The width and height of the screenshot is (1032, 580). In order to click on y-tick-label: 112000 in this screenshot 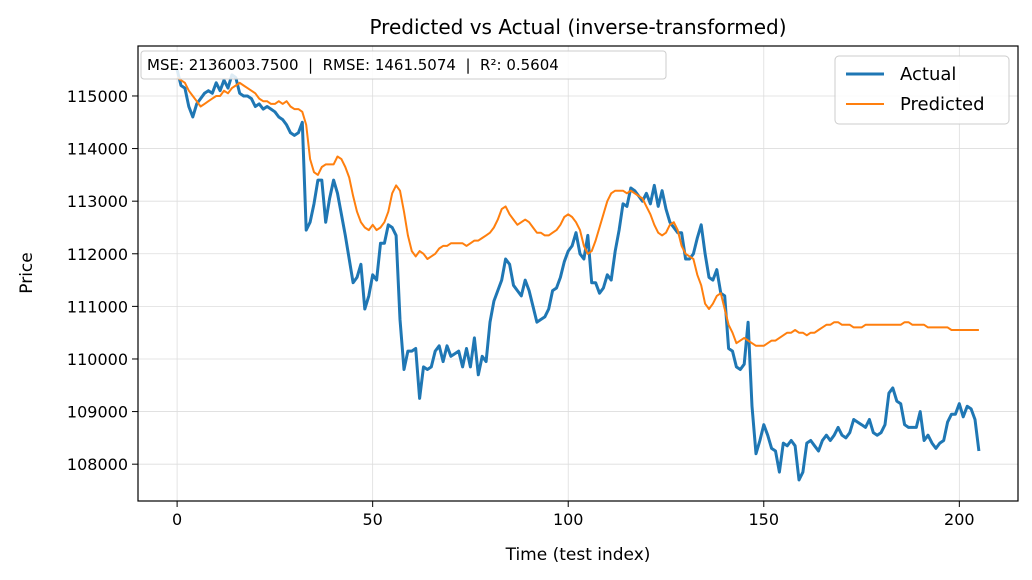, I will do `click(97, 254)`.